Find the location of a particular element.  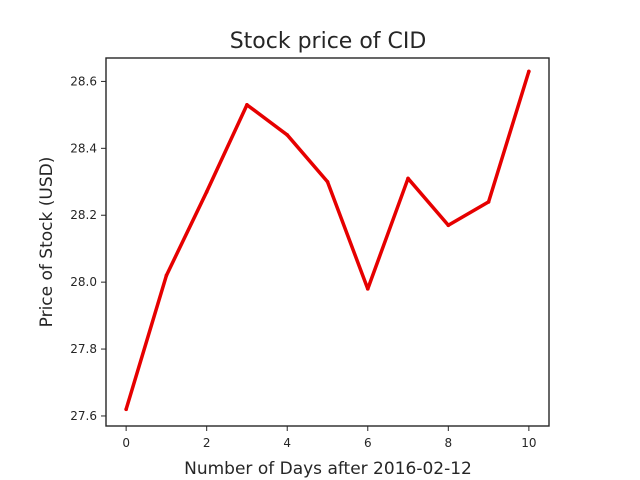

x-tick-label: 0 is located at coordinates (126, 443).